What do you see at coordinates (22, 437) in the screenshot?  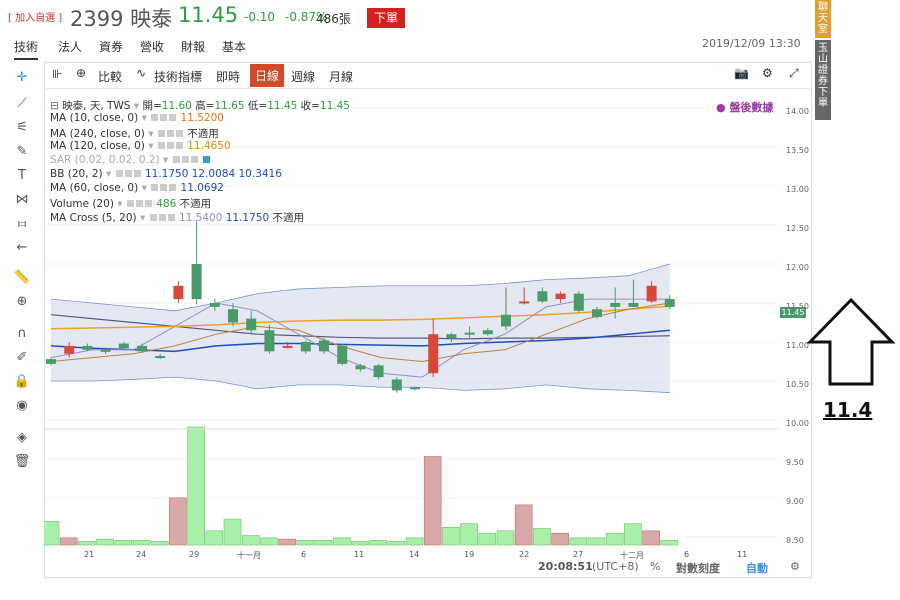 I see `layers-icon: ◈` at bounding box center [22, 437].